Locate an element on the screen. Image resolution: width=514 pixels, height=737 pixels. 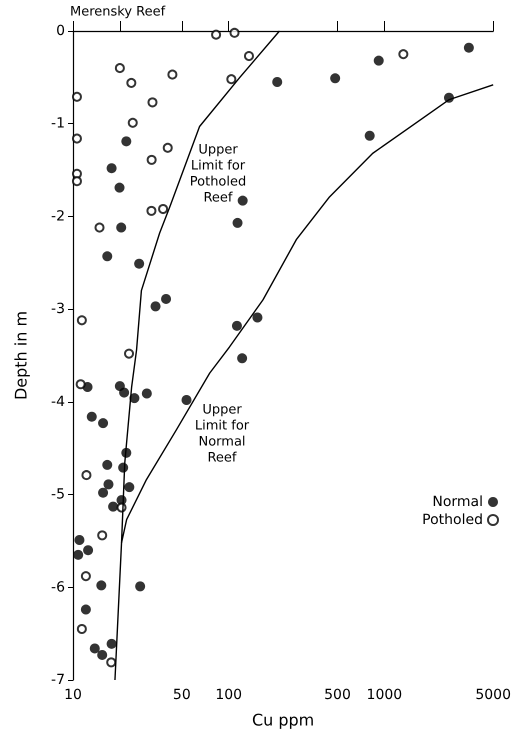
text: Merensky Reef is located at coordinates (118, 12).